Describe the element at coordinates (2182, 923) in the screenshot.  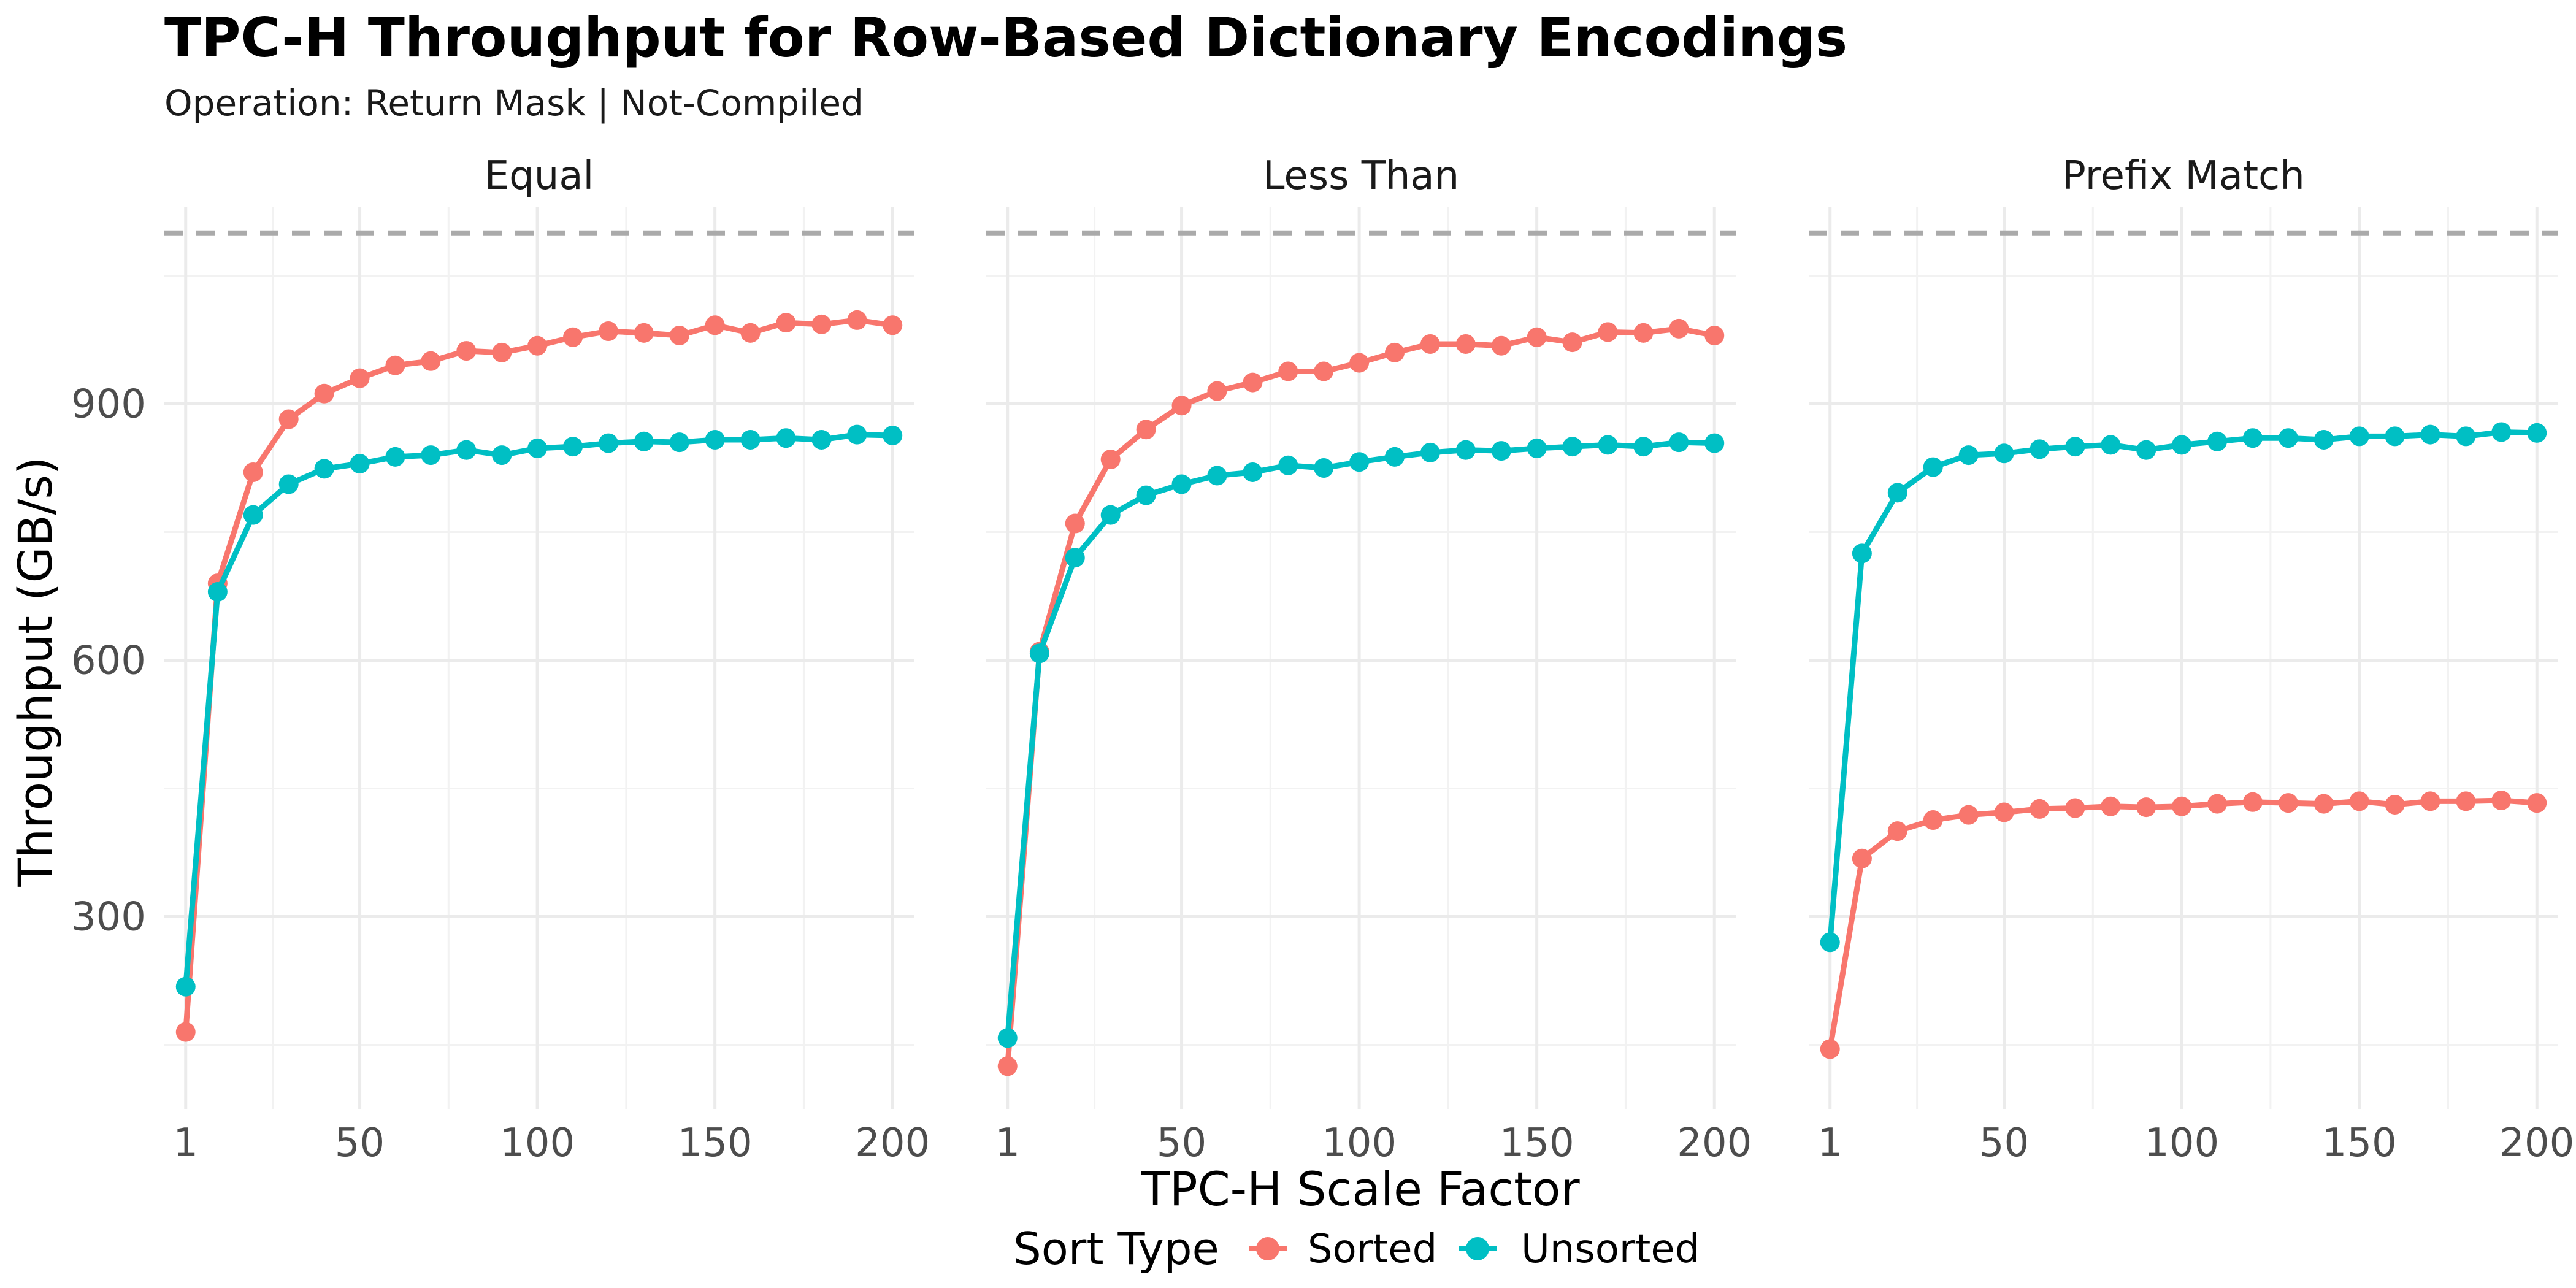
I see `series-line-prefix-match-sorted` at that location.